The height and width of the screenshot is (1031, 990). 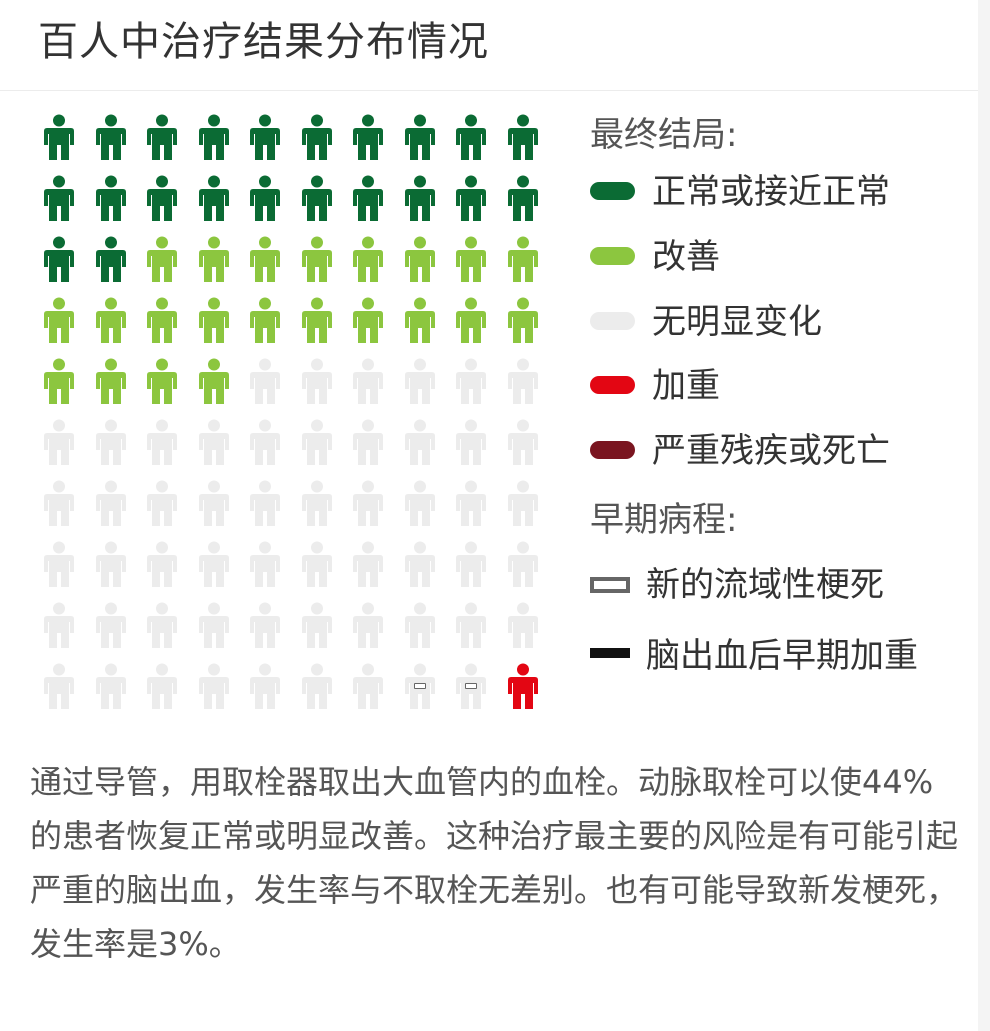 What do you see at coordinates (612, 450) in the screenshot?
I see `legend-swatch-disabled-or-dead` at bounding box center [612, 450].